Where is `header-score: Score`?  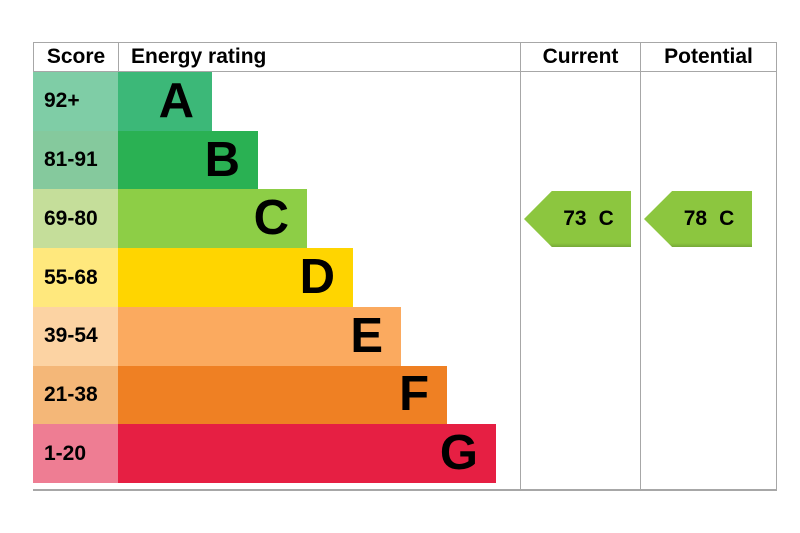
header-score: Score is located at coordinates (76, 57).